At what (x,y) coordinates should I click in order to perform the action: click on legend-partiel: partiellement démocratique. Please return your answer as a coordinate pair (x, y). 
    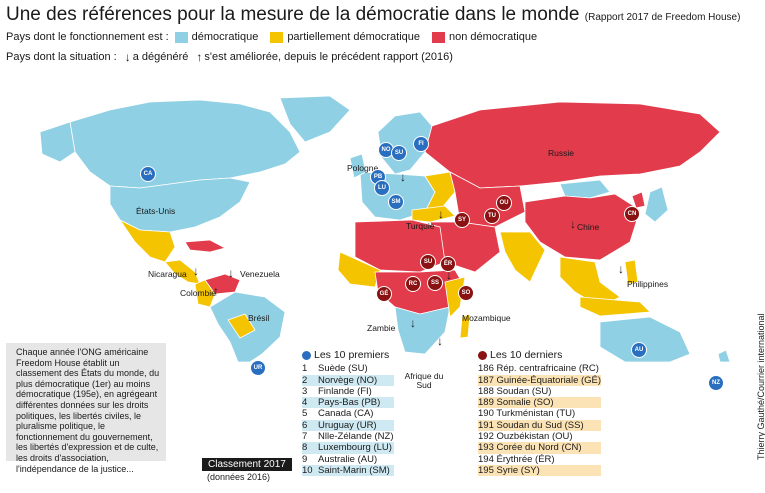
    Looking at the image, I should click on (353, 37).